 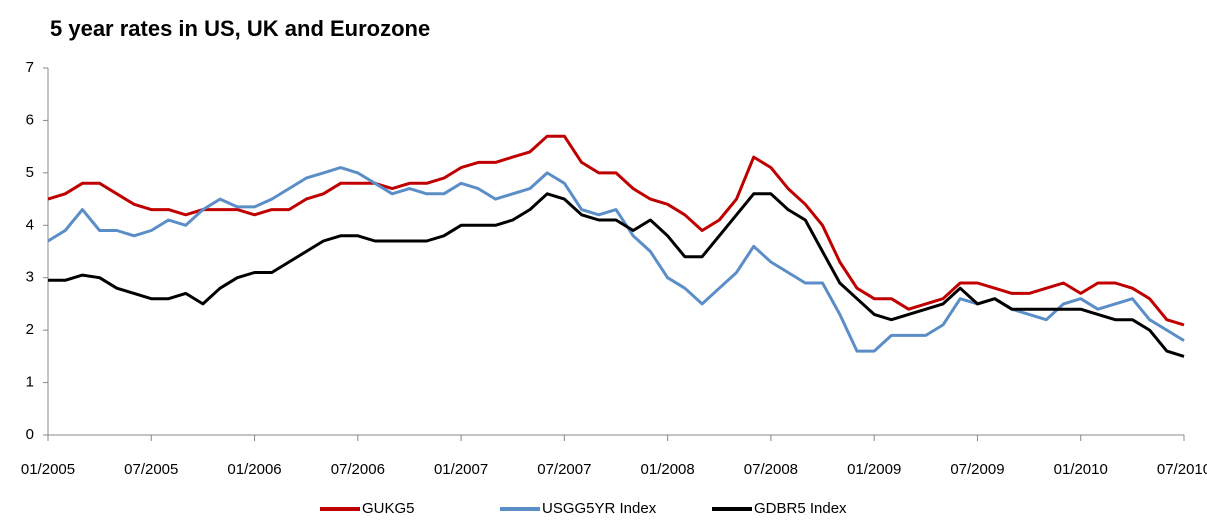 I want to click on x-tick-label: 07/2008, so click(x=771, y=469).